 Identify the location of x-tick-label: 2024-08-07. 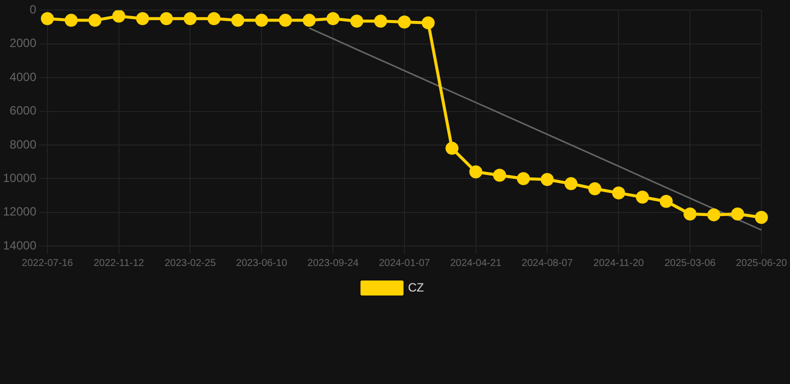
(548, 263).